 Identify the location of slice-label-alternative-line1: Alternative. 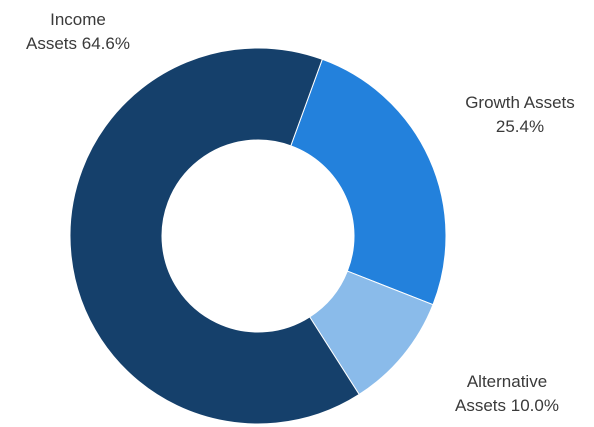
(507, 381).